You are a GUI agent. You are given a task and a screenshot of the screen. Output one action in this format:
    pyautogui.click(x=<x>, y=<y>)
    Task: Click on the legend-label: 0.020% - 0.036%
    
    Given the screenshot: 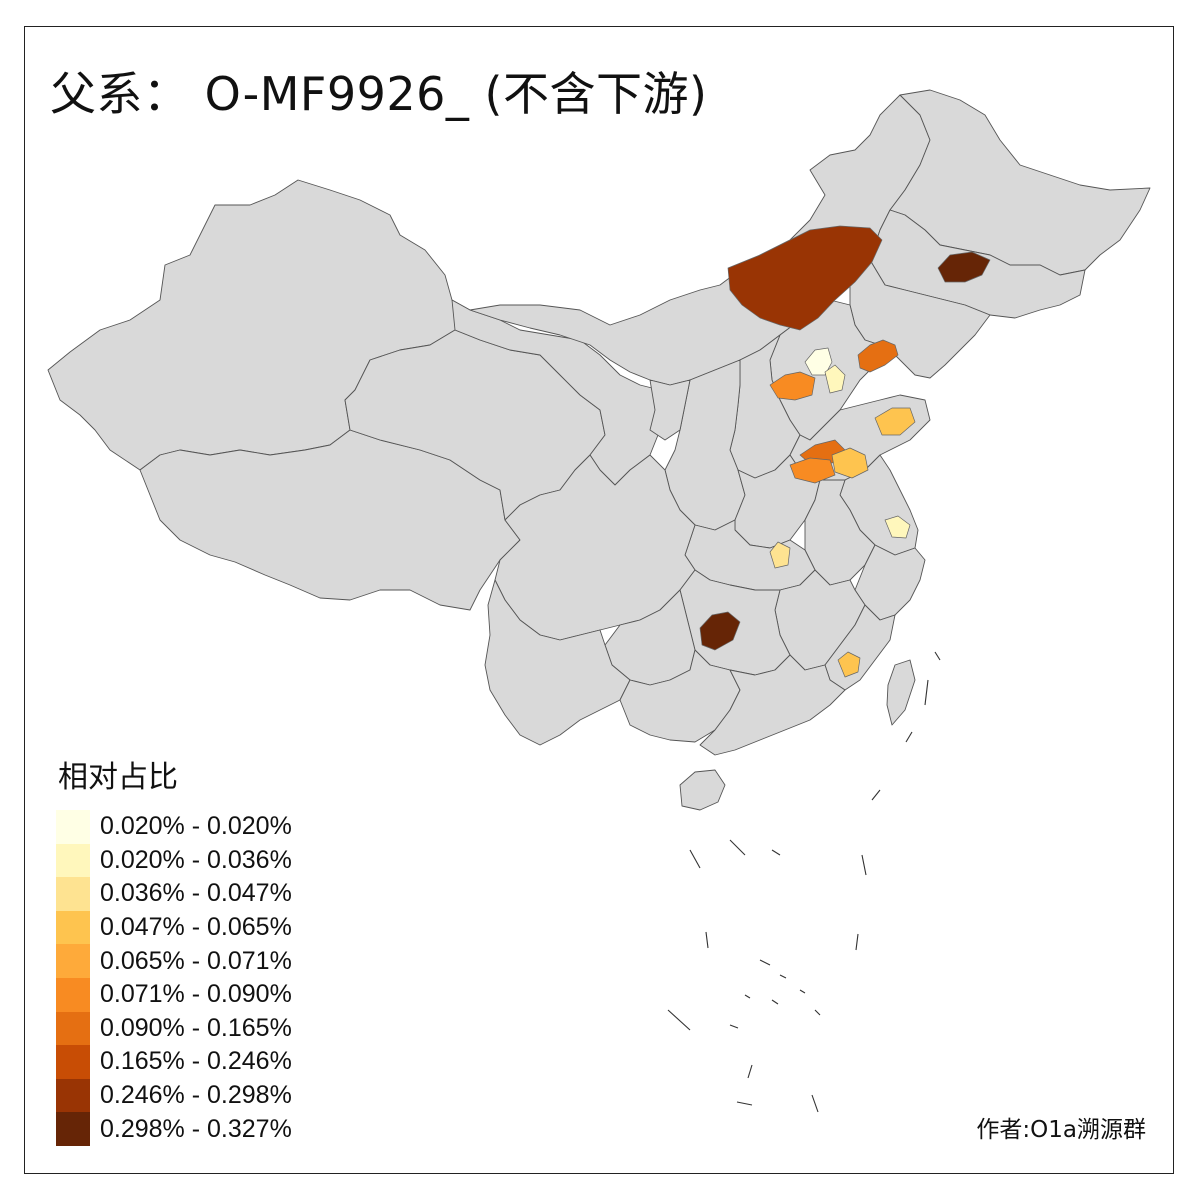 What is the action you would take?
    pyautogui.click(x=196, y=859)
    